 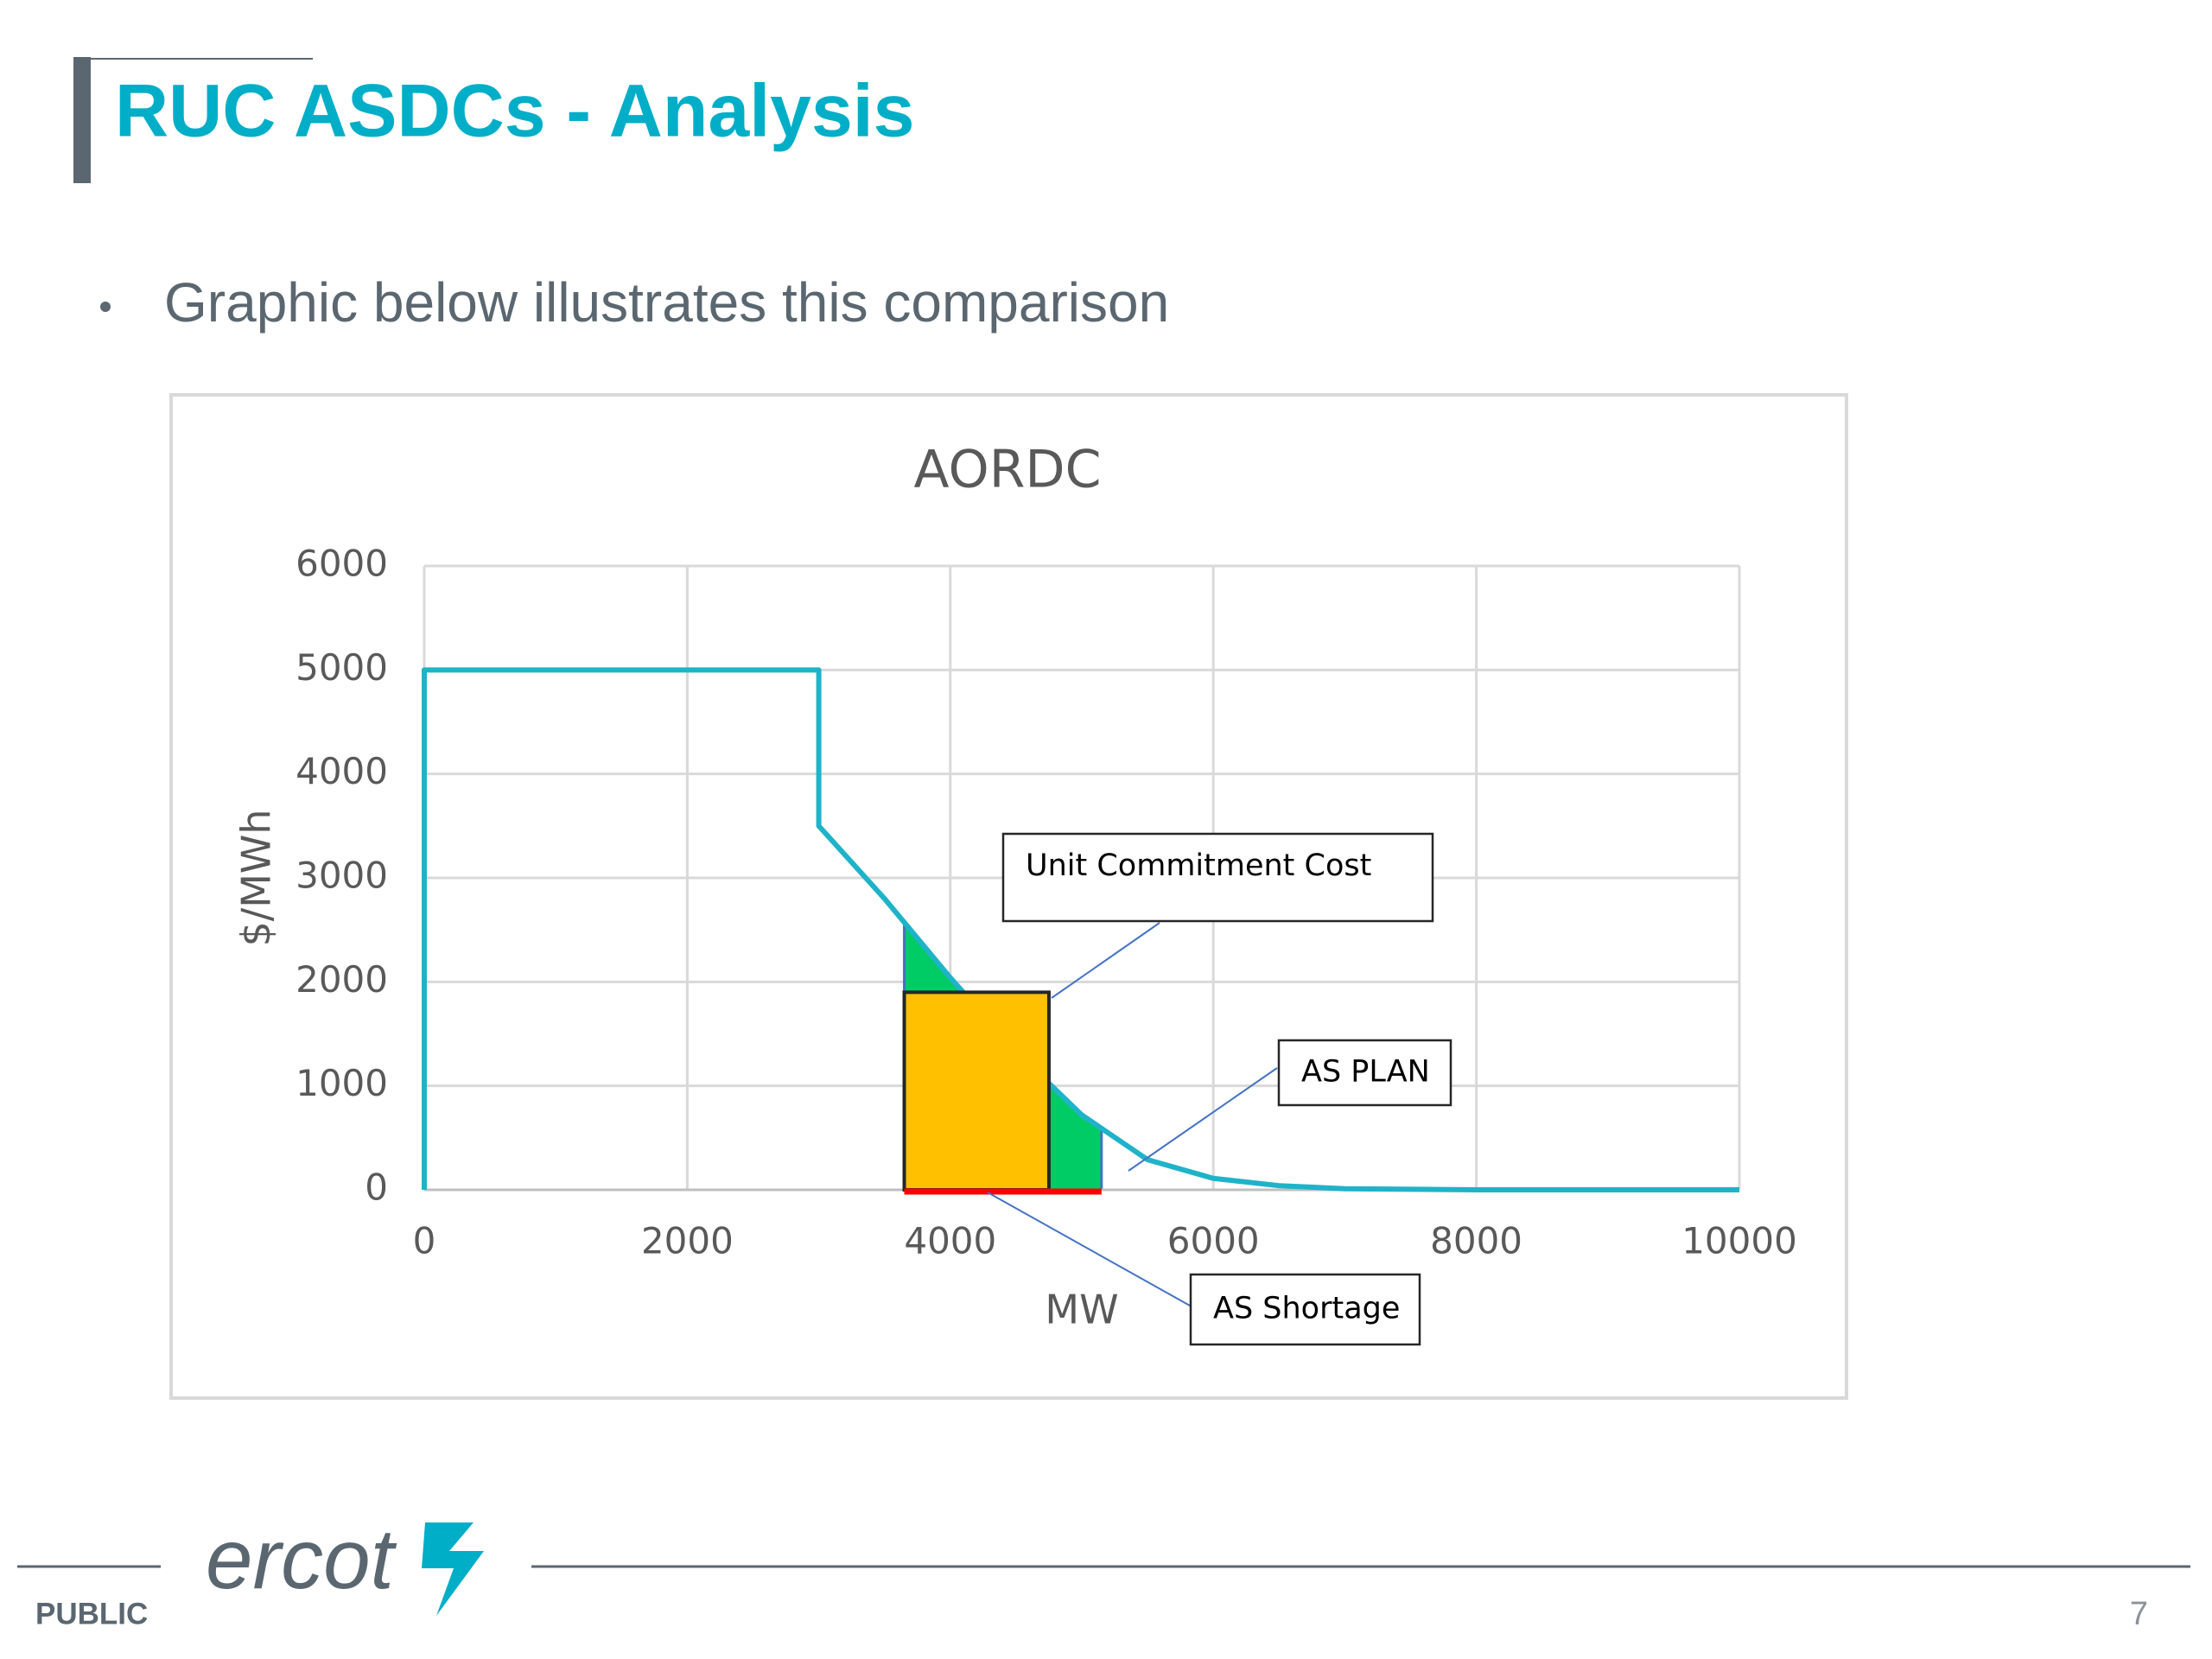 I want to click on callout-text: AS PLAN, so click(x=1365, y=1072).